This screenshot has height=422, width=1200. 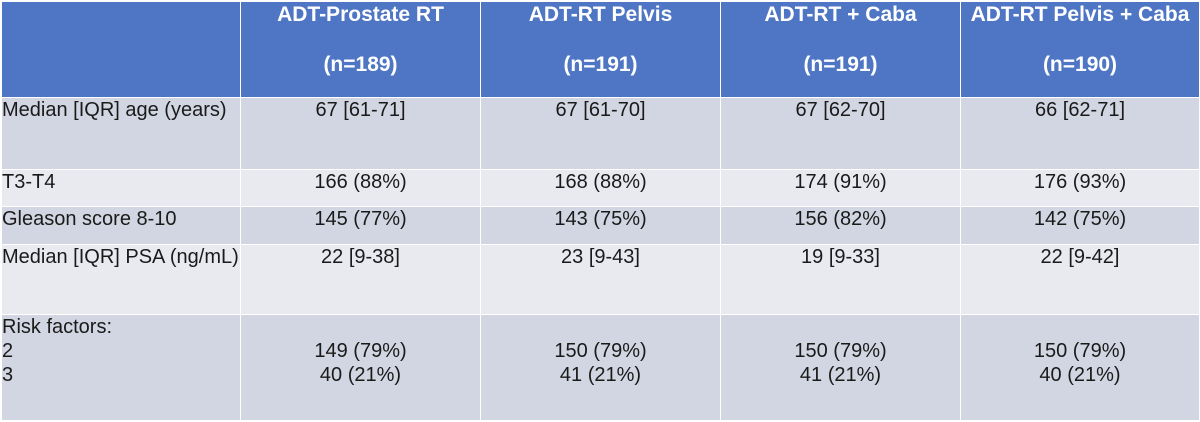 What do you see at coordinates (1080, 225) in the screenshot?
I see `table-cell: 142 (75%)` at bounding box center [1080, 225].